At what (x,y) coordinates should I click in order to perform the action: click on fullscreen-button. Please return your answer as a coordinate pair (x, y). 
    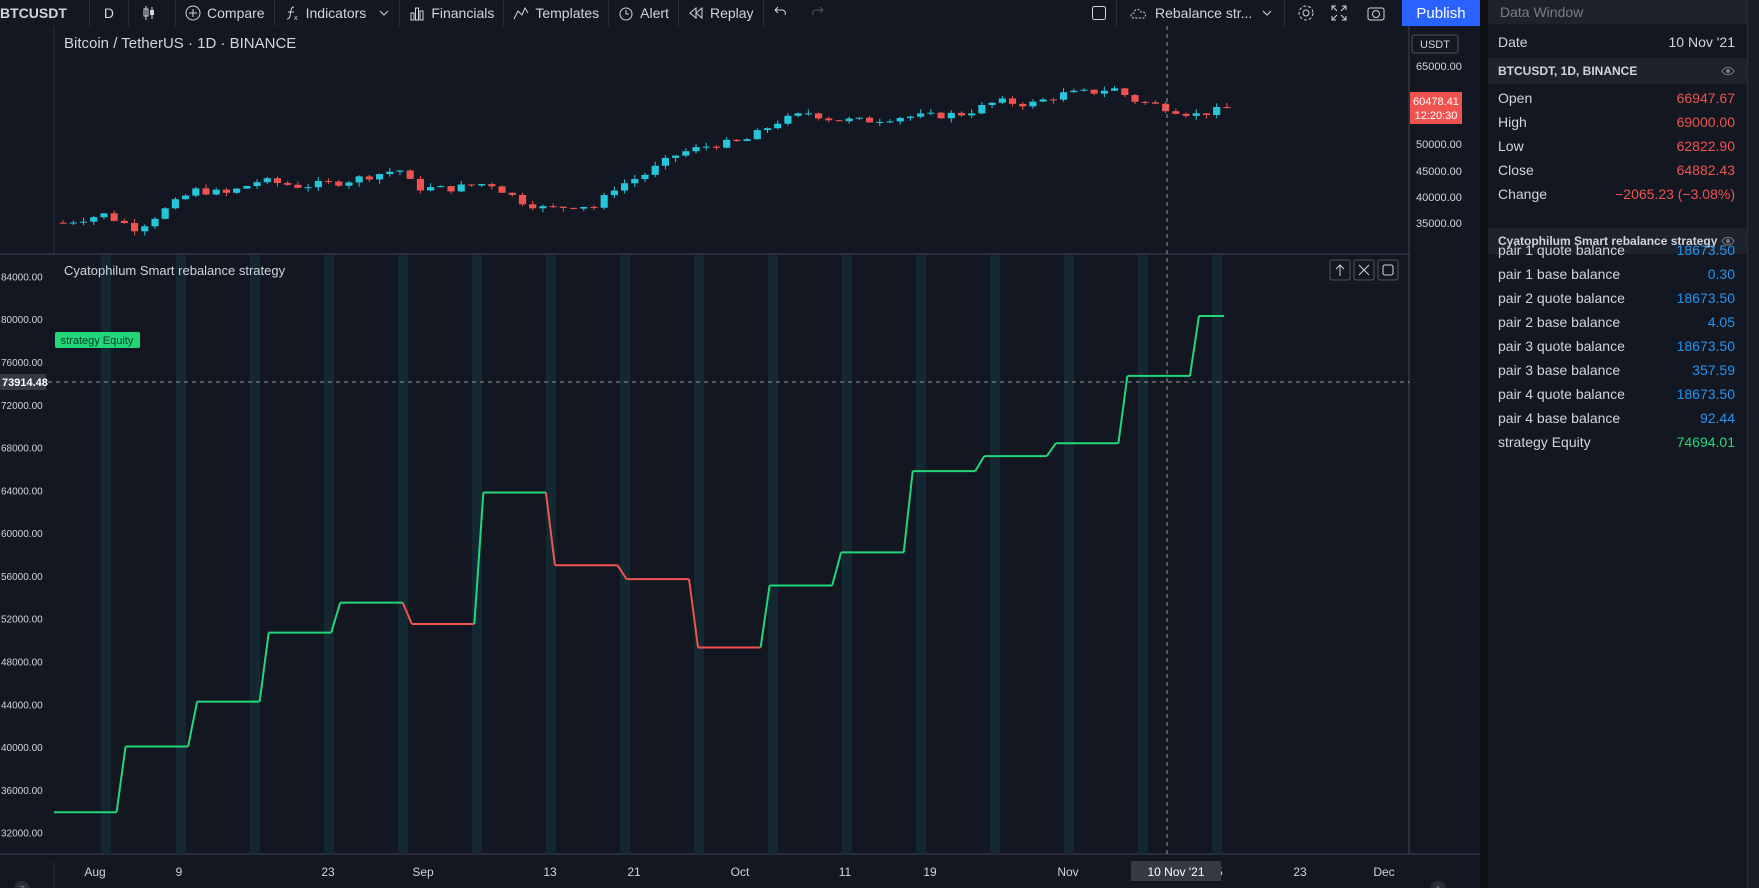
    Looking at the image, I should click on (1342, 13).